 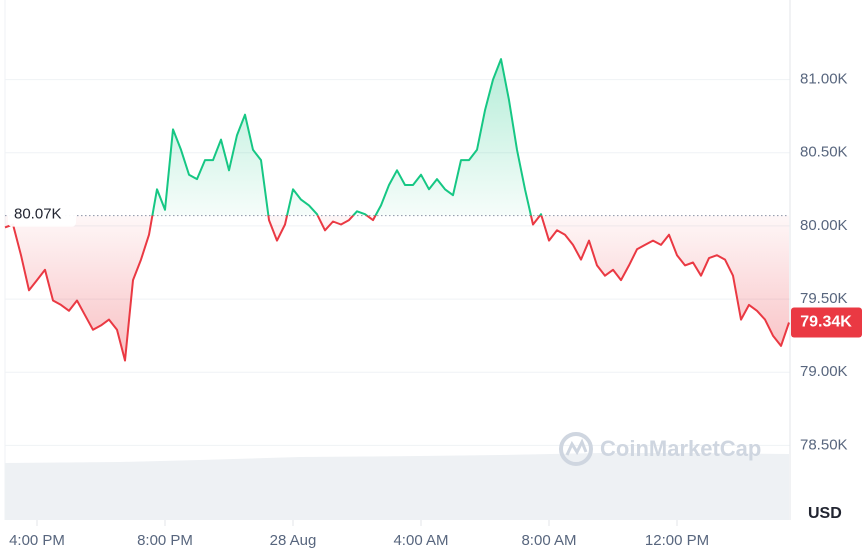 I want to click on baseline-label-box, so click(x=42, y=214).